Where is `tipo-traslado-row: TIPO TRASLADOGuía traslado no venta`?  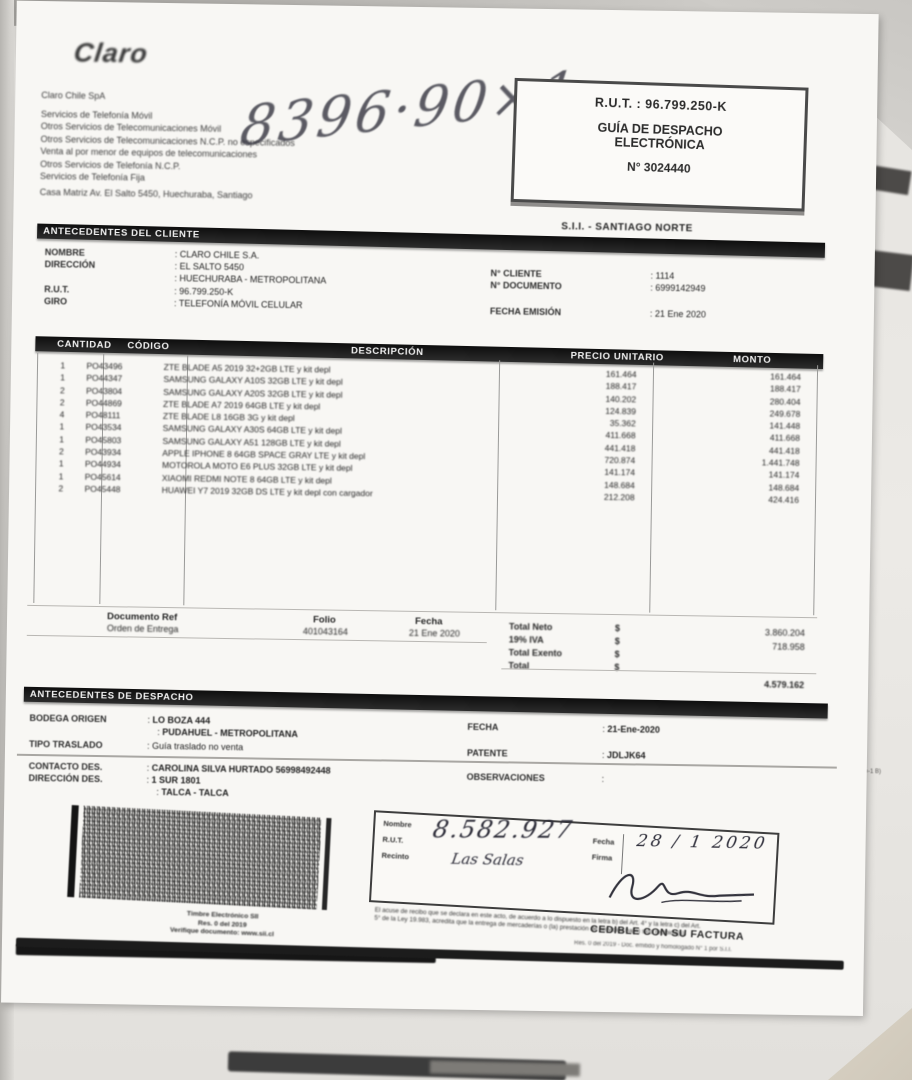 tipo-traslado-row: TIPO TRASLADOGuía traslado no venta is located at coordinates (136, 746).